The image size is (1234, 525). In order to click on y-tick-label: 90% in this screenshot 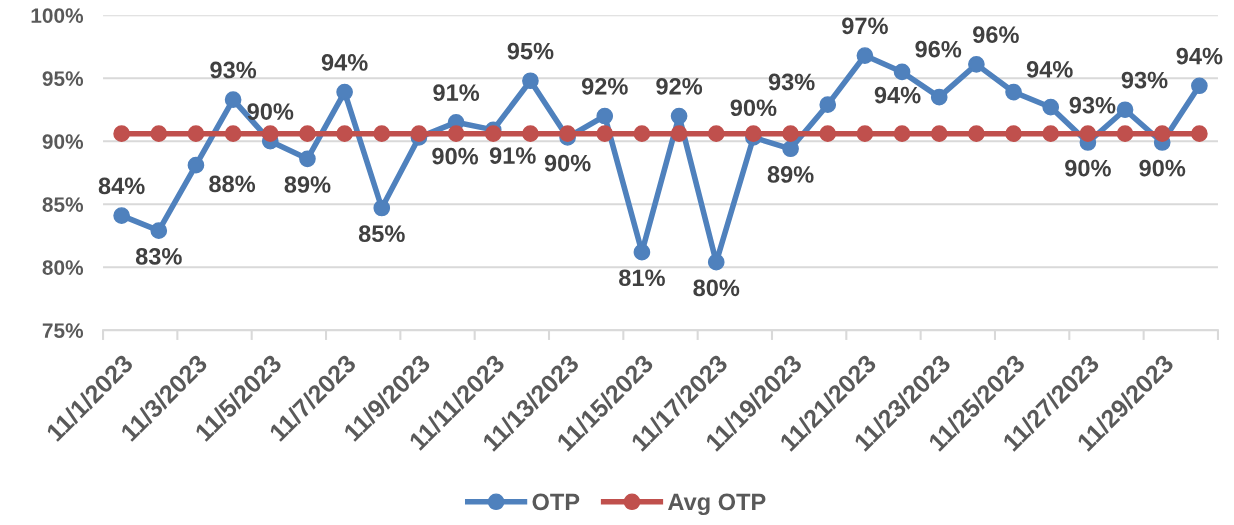, I will do `click(63, 141)`.